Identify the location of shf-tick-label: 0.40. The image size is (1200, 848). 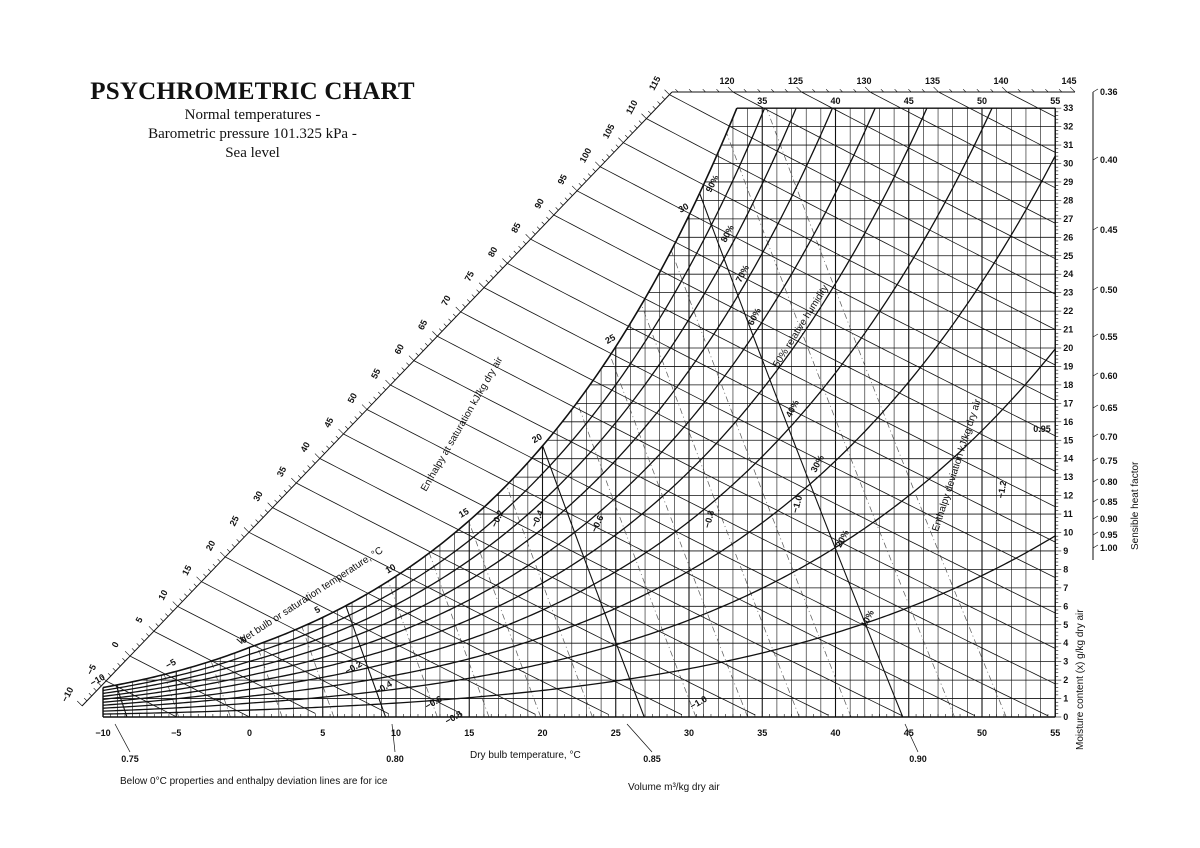
(1109, 160).